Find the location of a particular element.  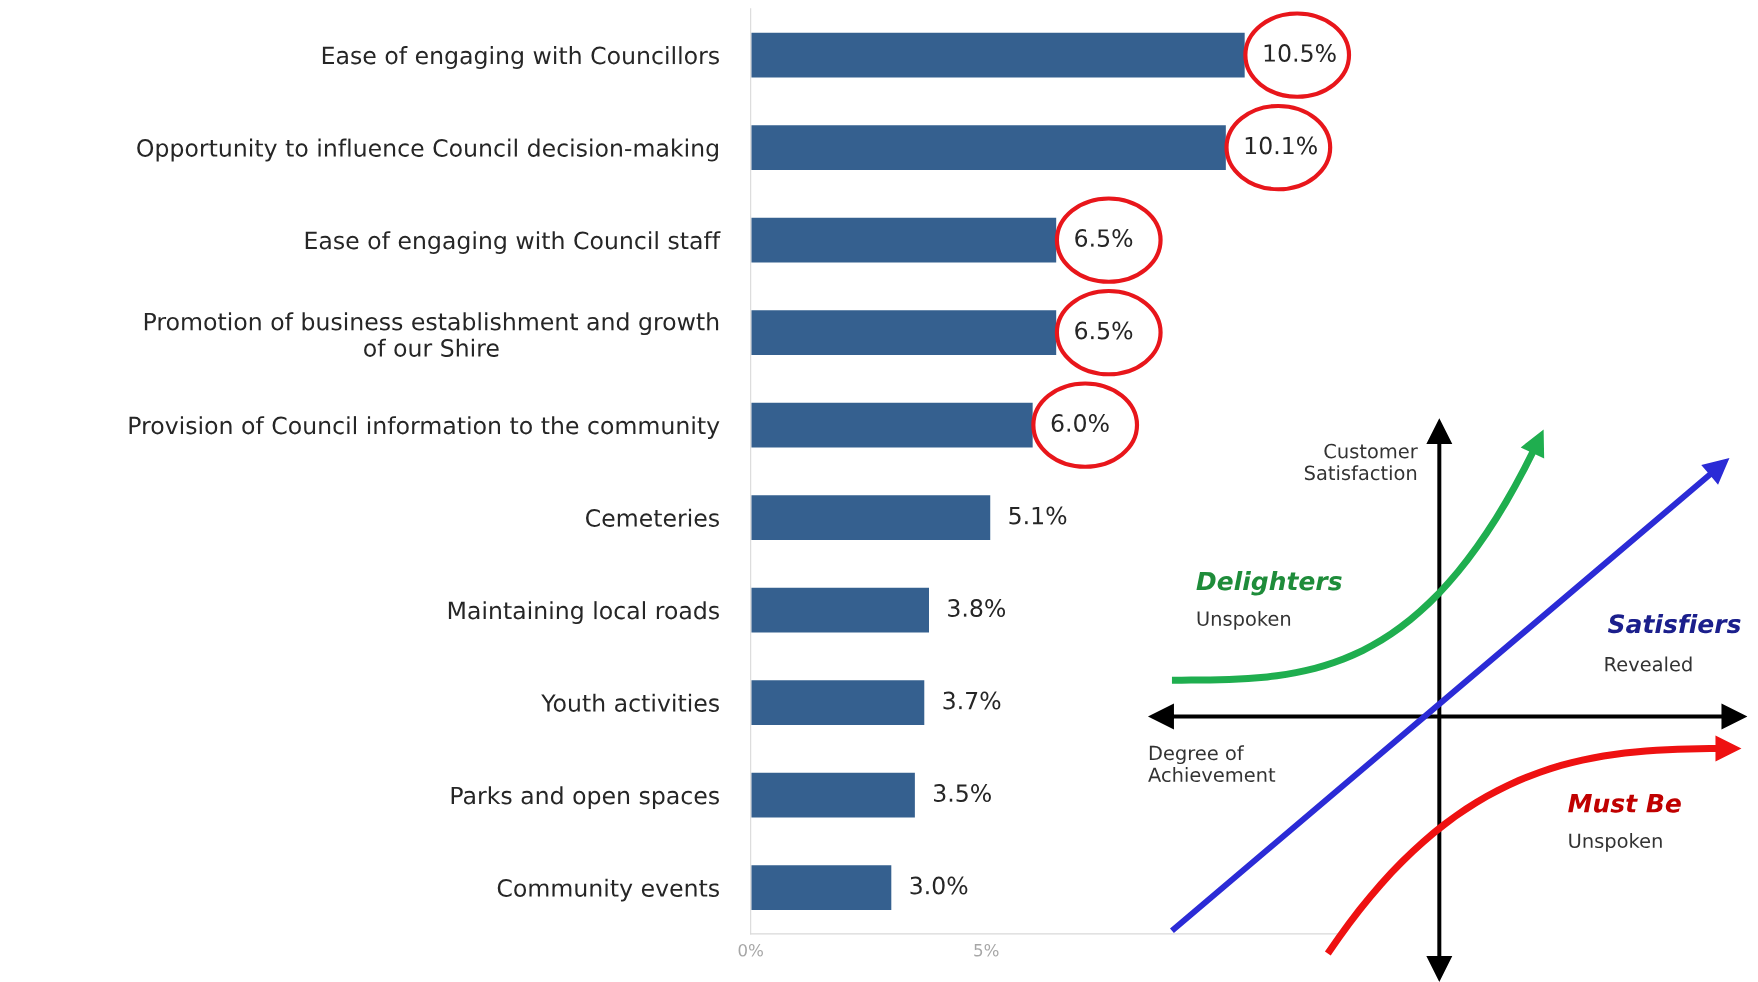

text: Must Be is located at coordinates (1624, 803).